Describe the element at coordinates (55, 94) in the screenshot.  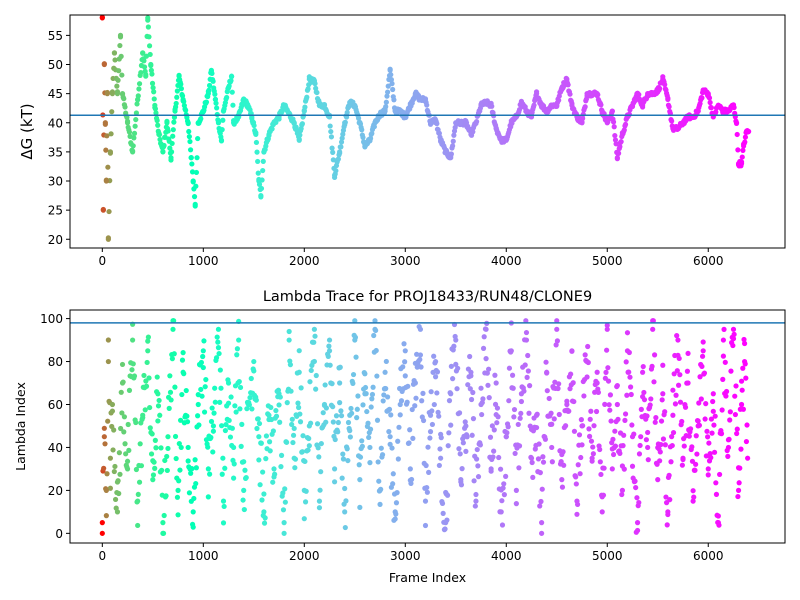
I see `y-tick-label: 45` at that location.